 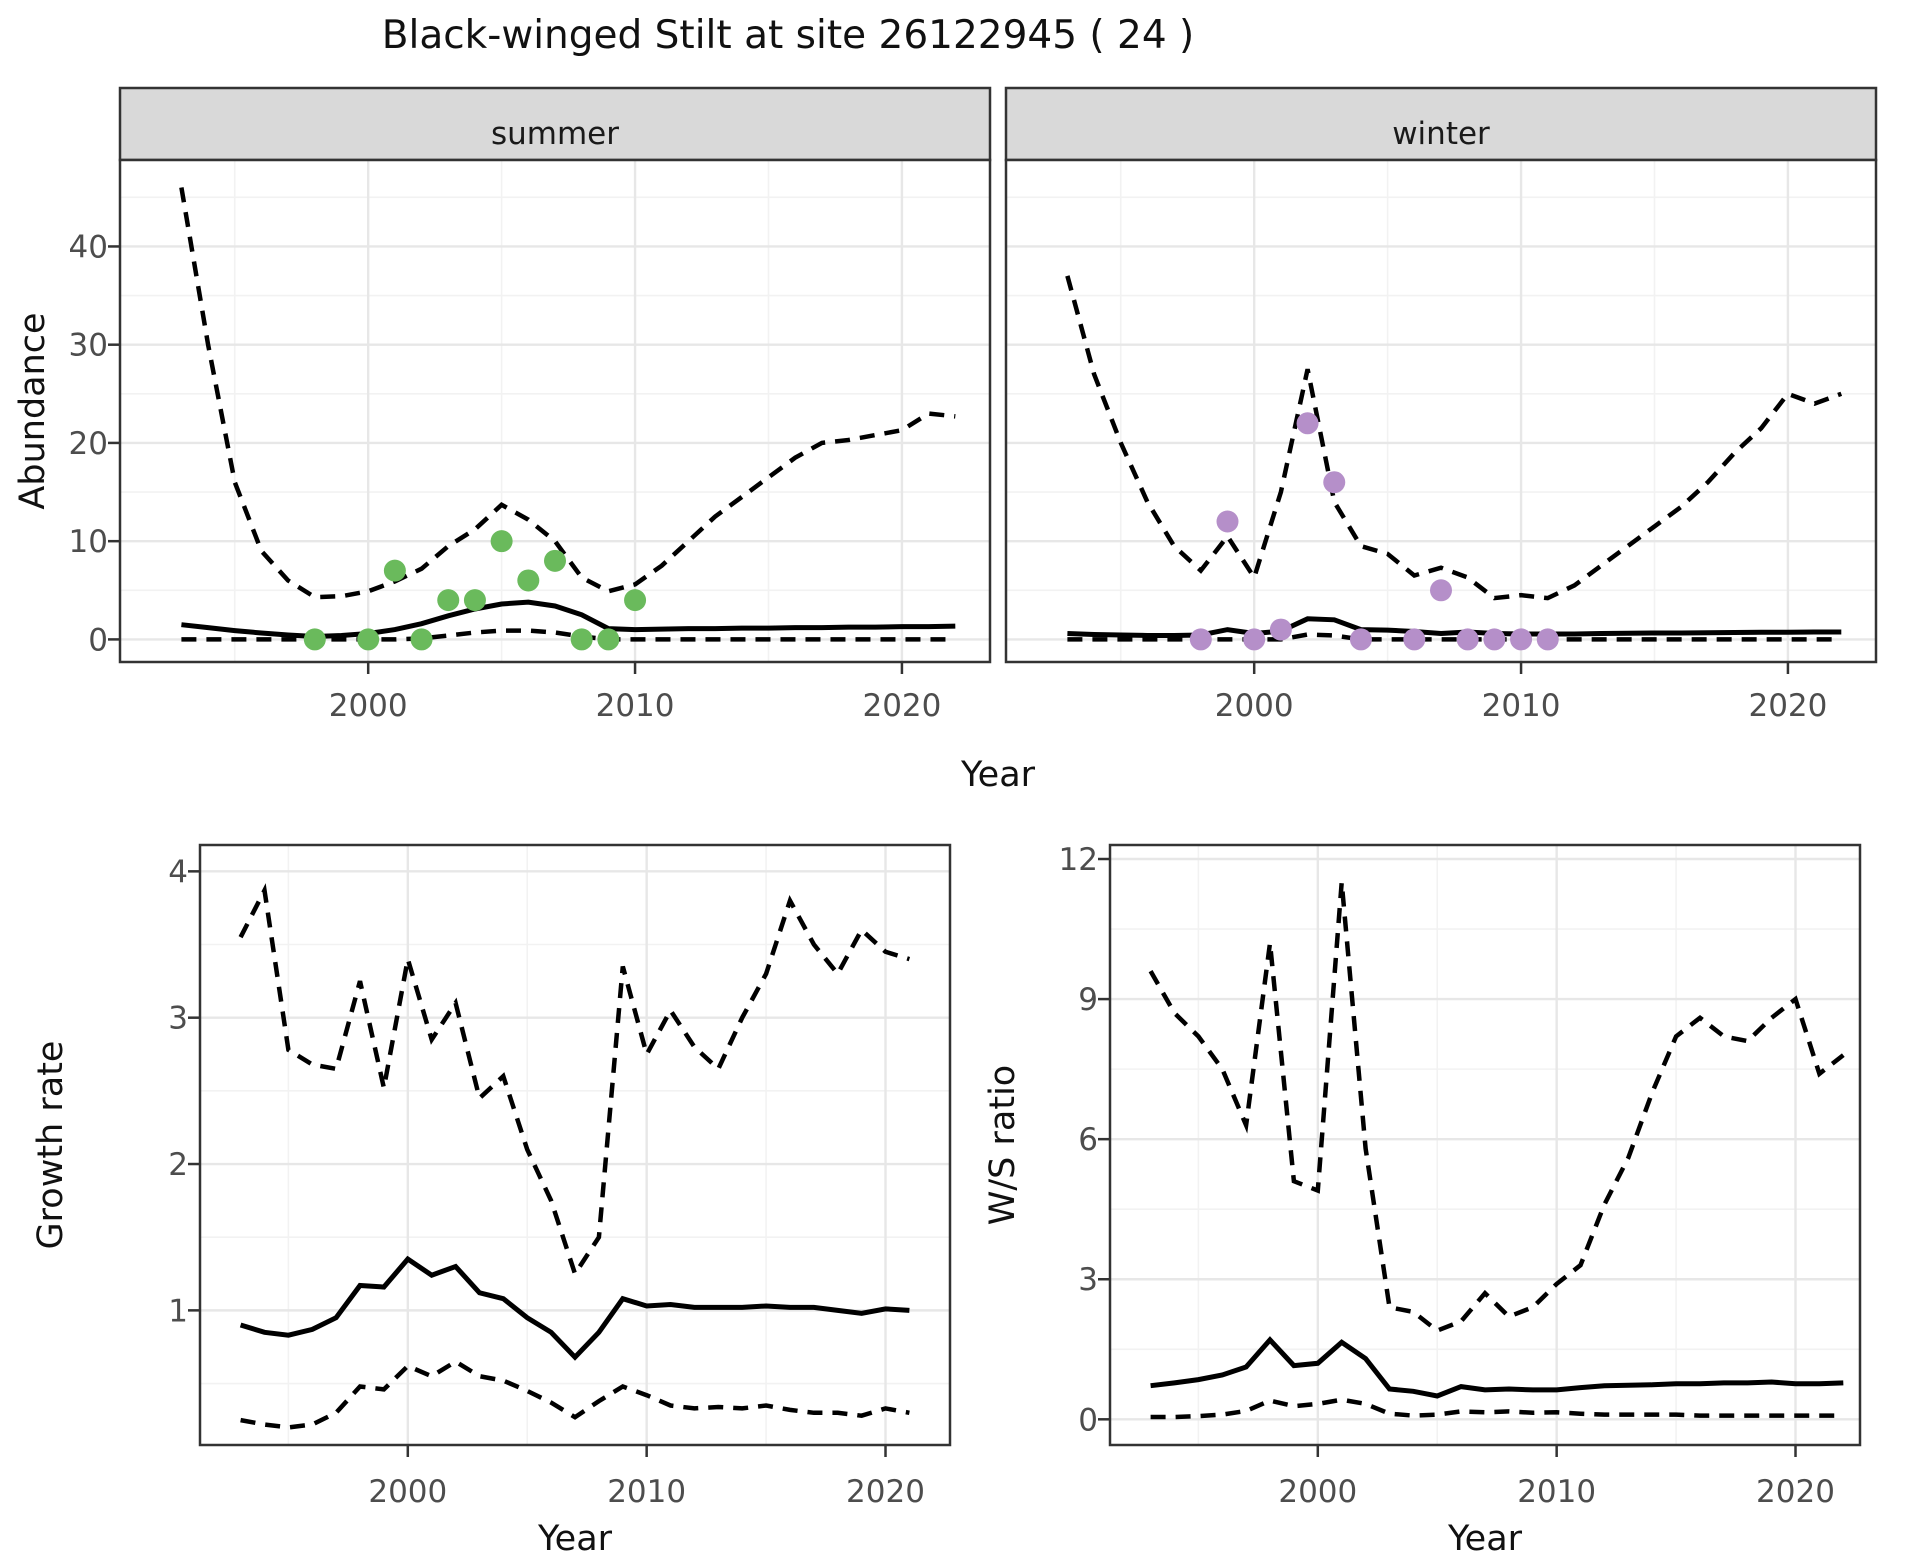 What do you see at coordinates (998, 775) in the screenshot?
I see `x-axis-title-year-top: Year` at bounding box center [998, 775].